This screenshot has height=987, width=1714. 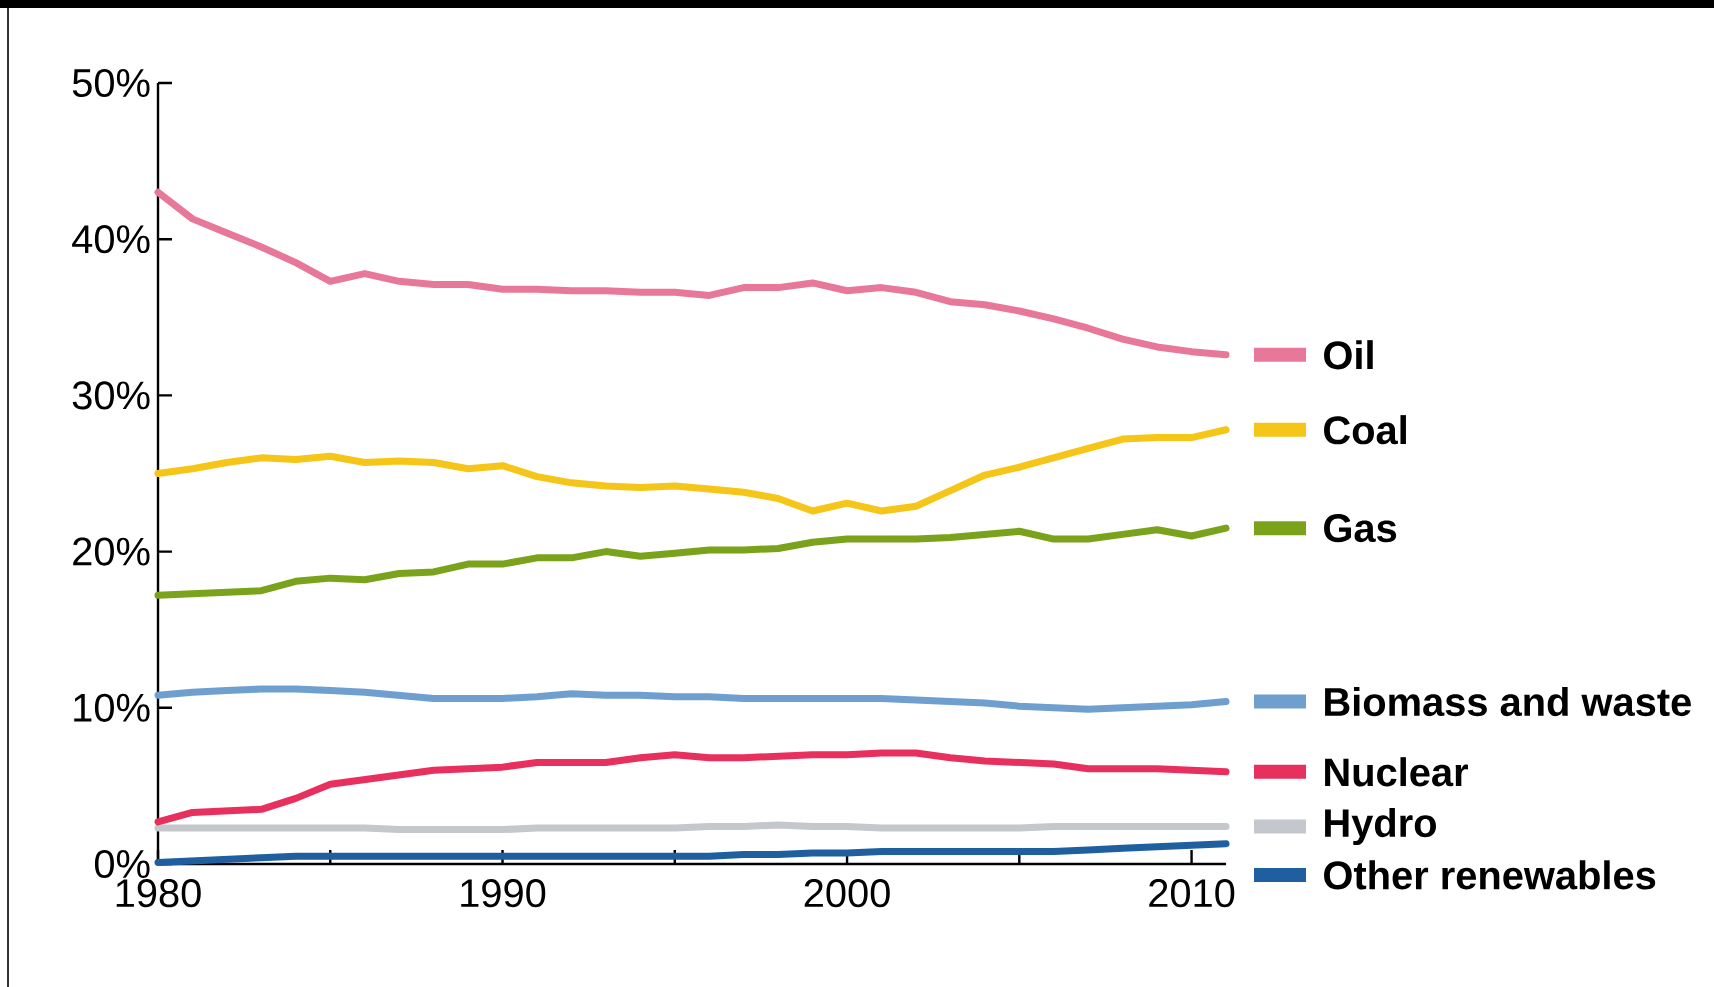 I want to click on legend-label: Coal, so click(x=1365, y=430).